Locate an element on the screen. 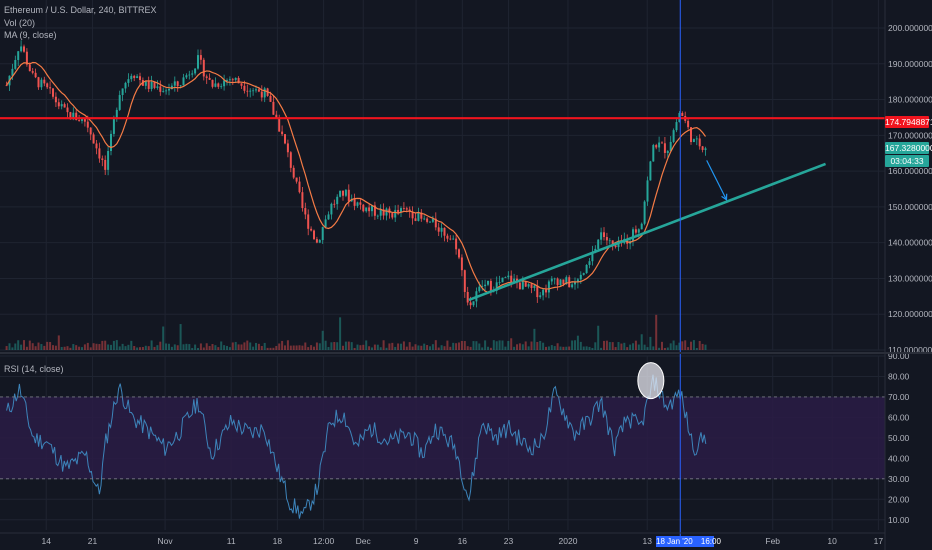 The height and width of the screenshot is (550, 932). price-tick-label: 200.00000000 is located at coordinates (910, 28).